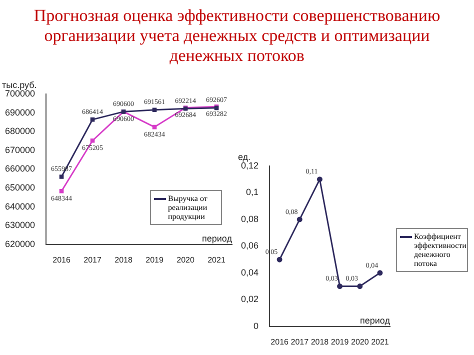 This screenshot has width=474, height=355. What do you see at coordinates (20, 149) in the screenshot?
I see `y-tick-label: 670000` at bounding box center [20, 149].